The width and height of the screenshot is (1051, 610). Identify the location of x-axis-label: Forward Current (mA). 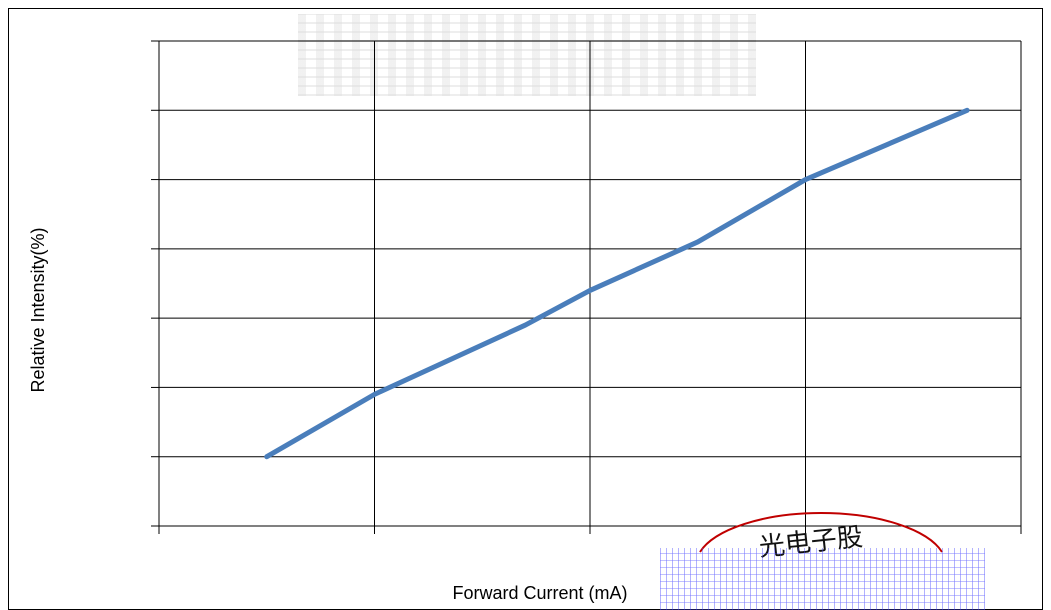
(539, 593).